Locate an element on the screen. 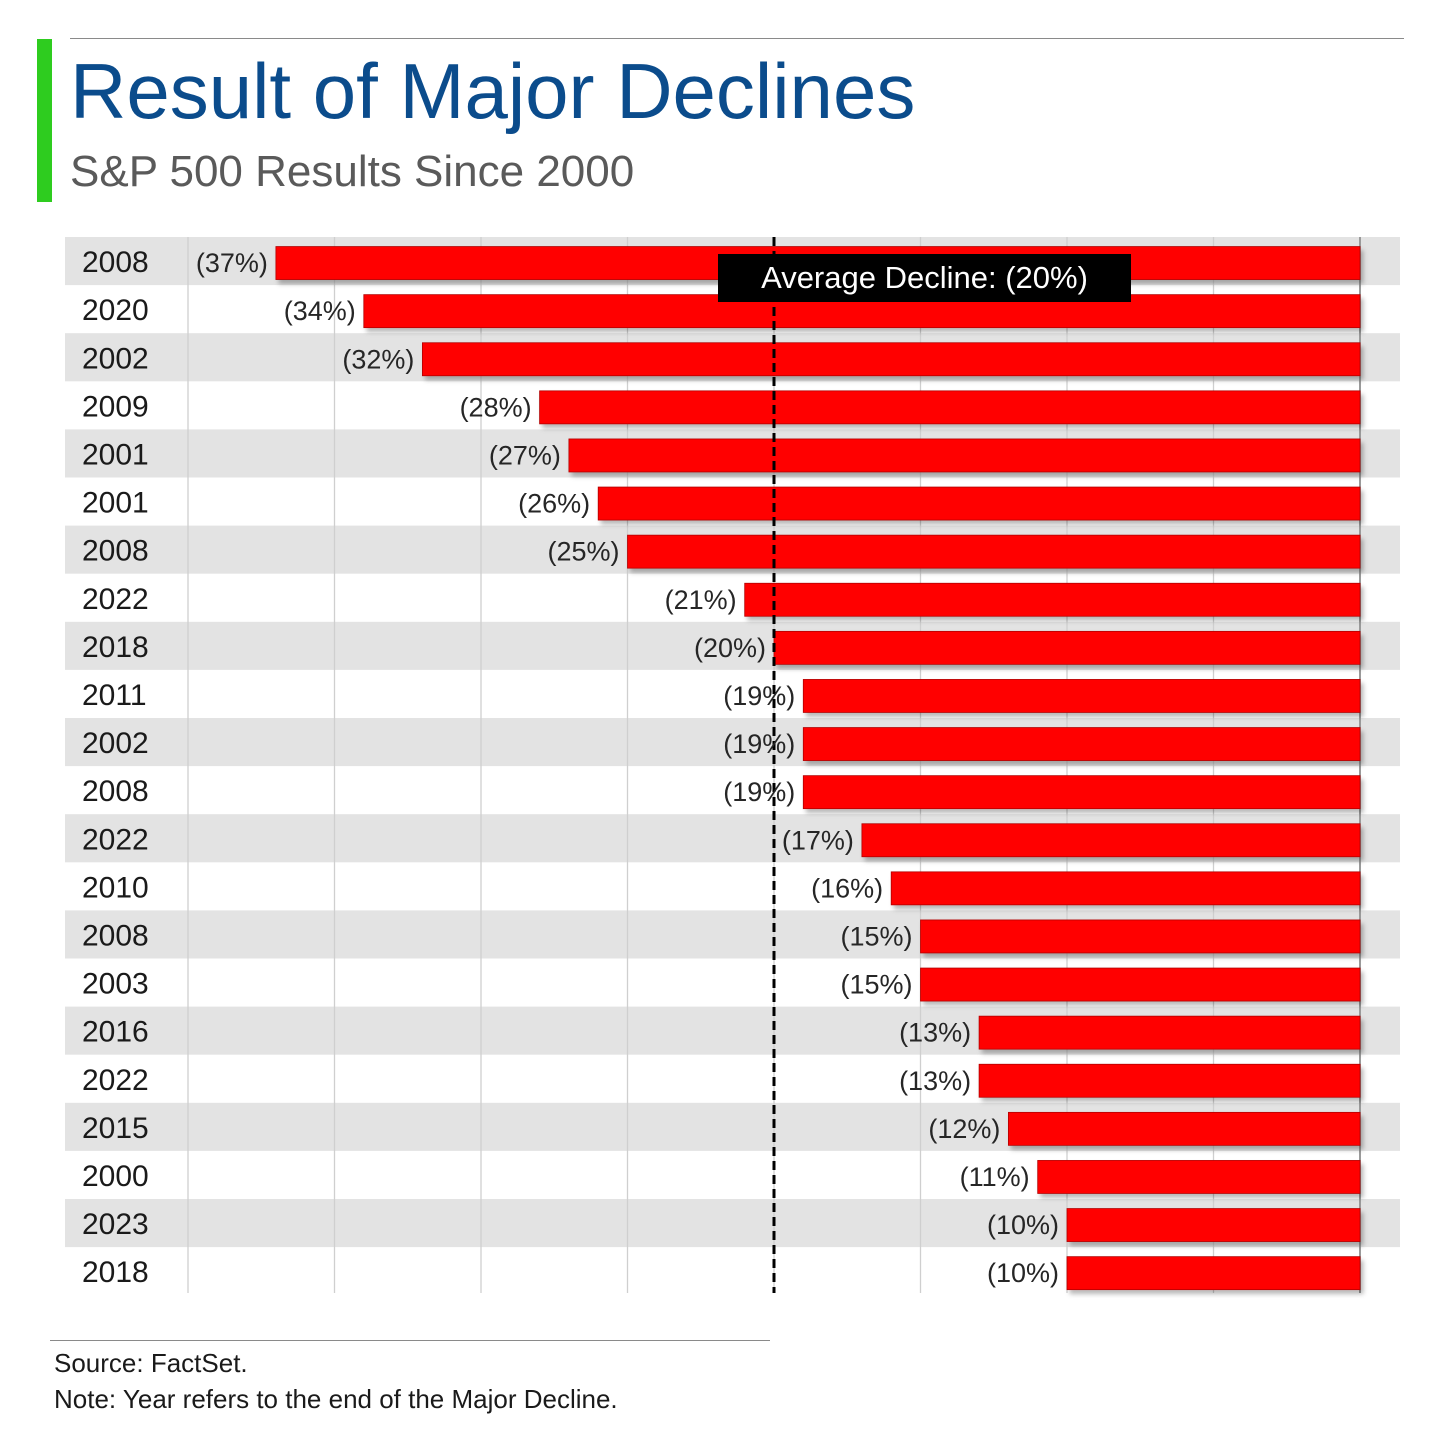 This screenshot has height=1443, width=1456. value-label: (17%) is located at coordinates (818, 840).